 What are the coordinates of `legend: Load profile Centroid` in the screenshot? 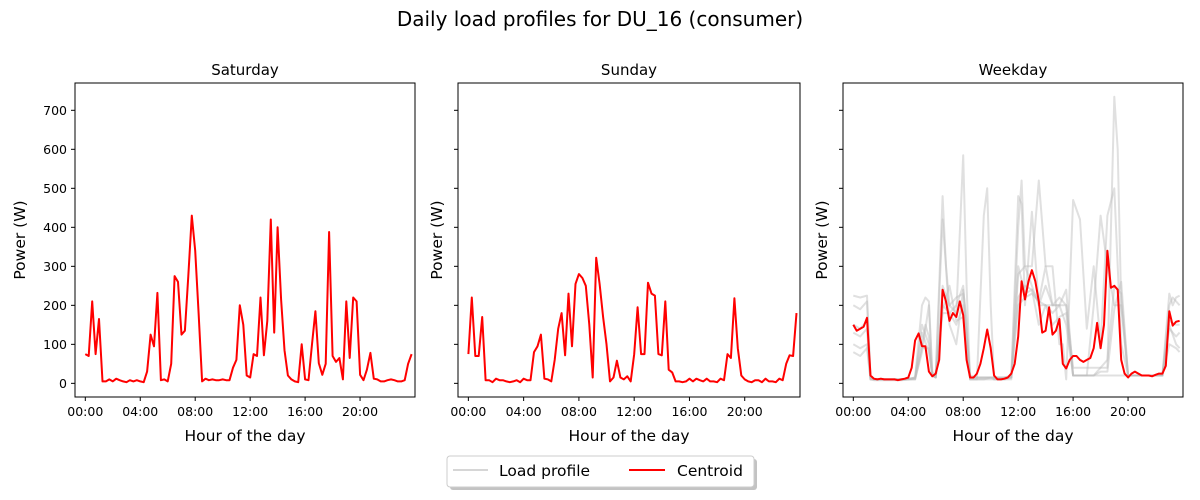 It's located at (601, 472).